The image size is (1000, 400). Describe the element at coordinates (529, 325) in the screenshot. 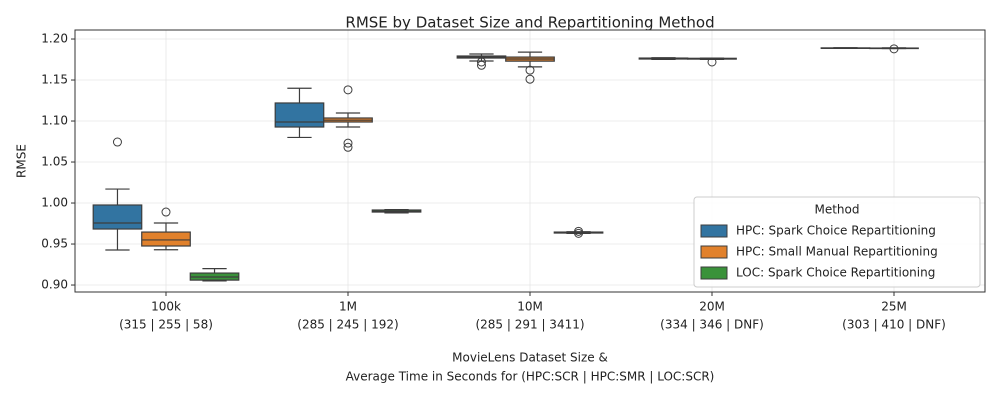

I see `x-tick-sublabel: (285 | 291 | 3411)` at that location.